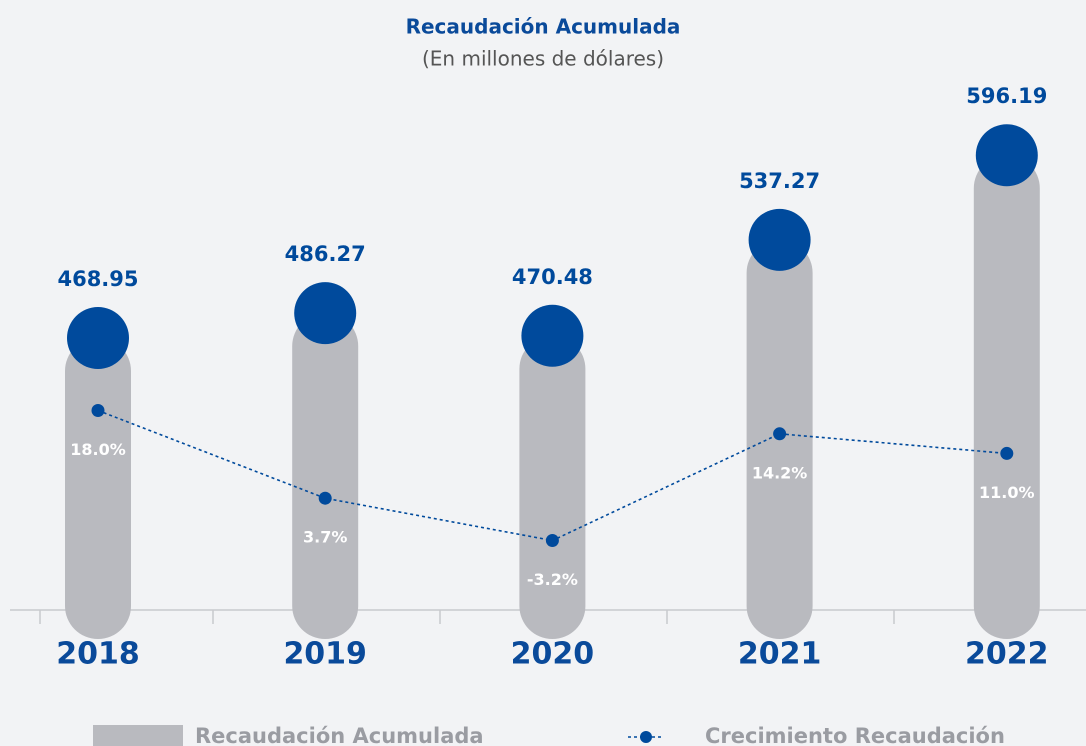 The height and width of the screenshot is (746, 1086). I want to click on bar-value-label: 537.27, so click(779, 181).